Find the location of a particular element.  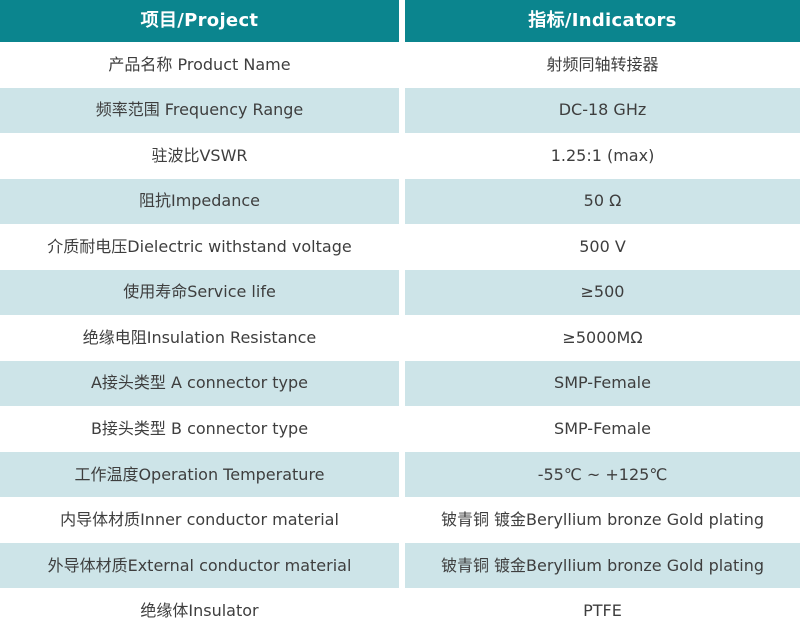

indicator-cell: ≥500 is located at coordinates (602, 292).